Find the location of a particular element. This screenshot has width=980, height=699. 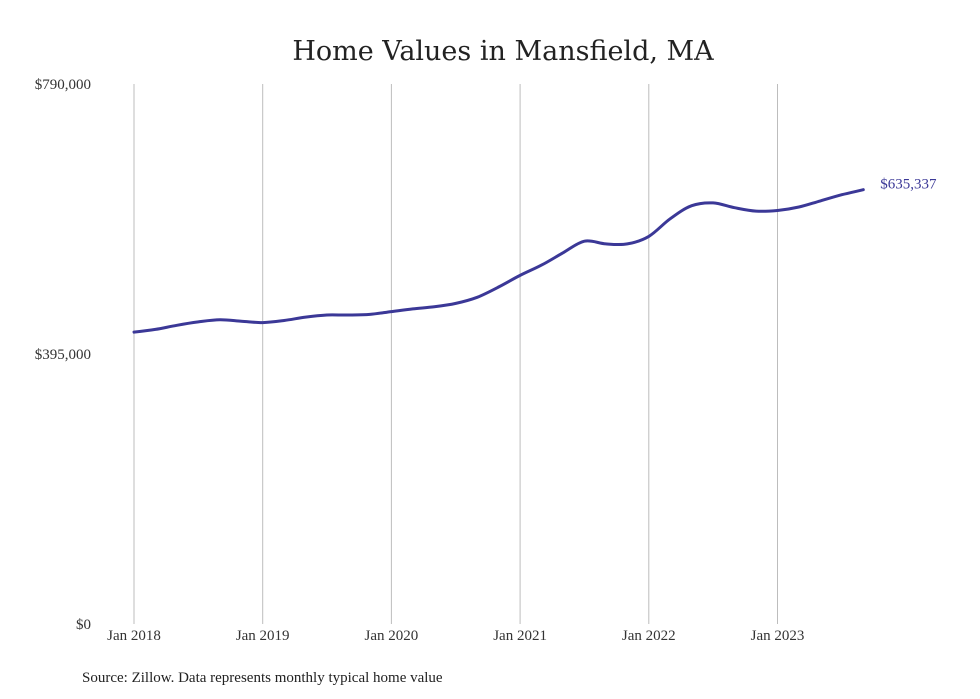

chart-title: Home Values in Mansfield, MA is located at coordinates (503, 51).